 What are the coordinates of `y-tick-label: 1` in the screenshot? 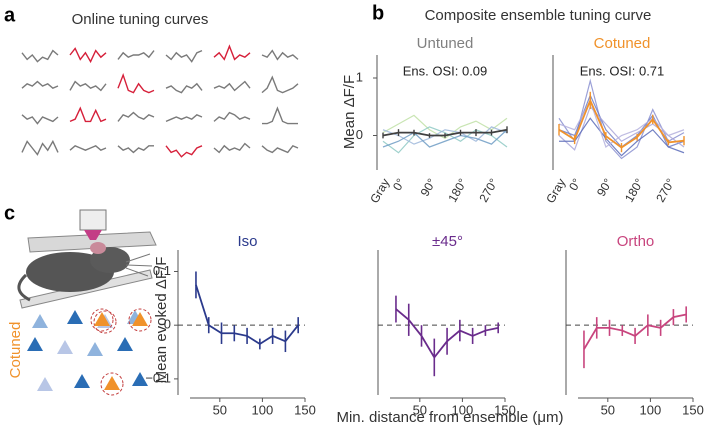 It's located at (359, 76).